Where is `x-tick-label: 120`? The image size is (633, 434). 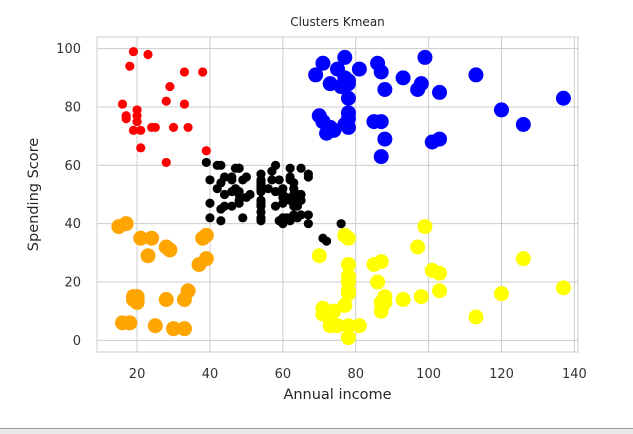
x-tick-label: 120 is located at coordinates (501, 374).